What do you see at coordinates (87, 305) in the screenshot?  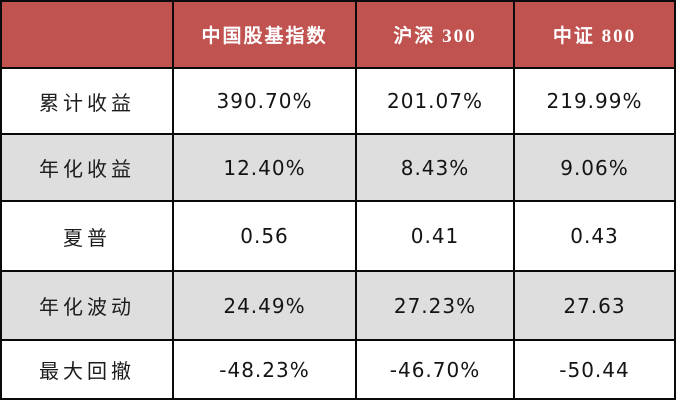 I see `row-label: 年化波动` at bounding box center [87, 305].